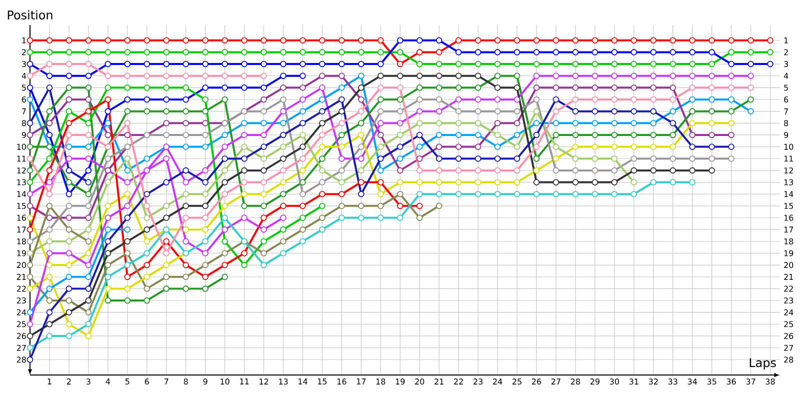  Describe the element at coordinates (30, 15) in the screenshot. I see `y-axis-title: Position` at that location.